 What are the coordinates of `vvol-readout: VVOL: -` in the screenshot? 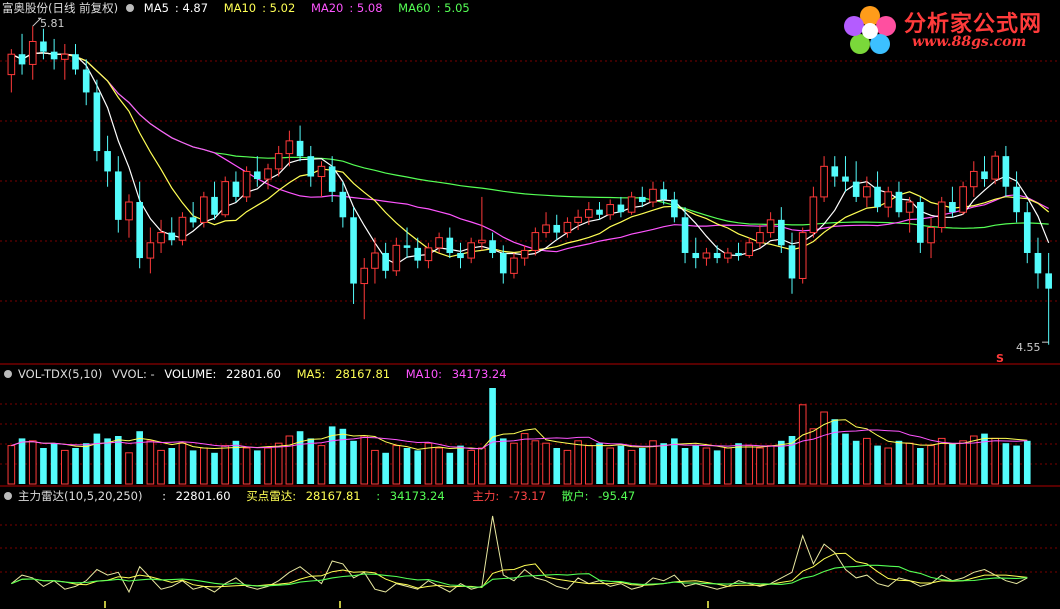 It's located at (133, 374).